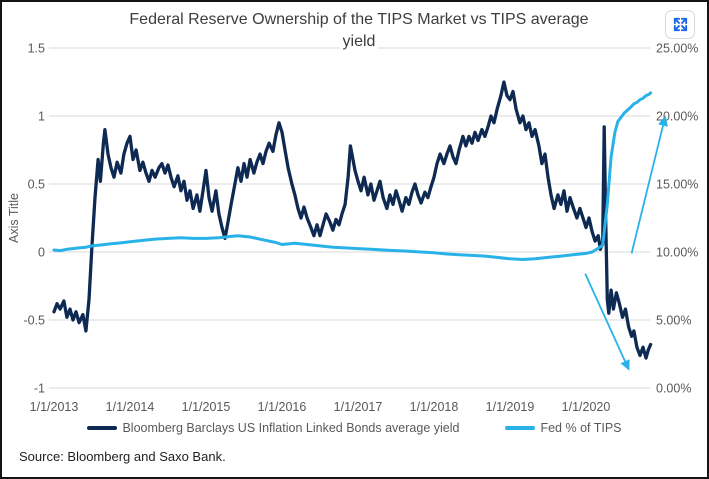 The height and width of the screenshot is (479, 709). Describe the element at coordinates (677, 253) in the screenshot. I see `right-axis-tick-label: 10.00%` at that location.